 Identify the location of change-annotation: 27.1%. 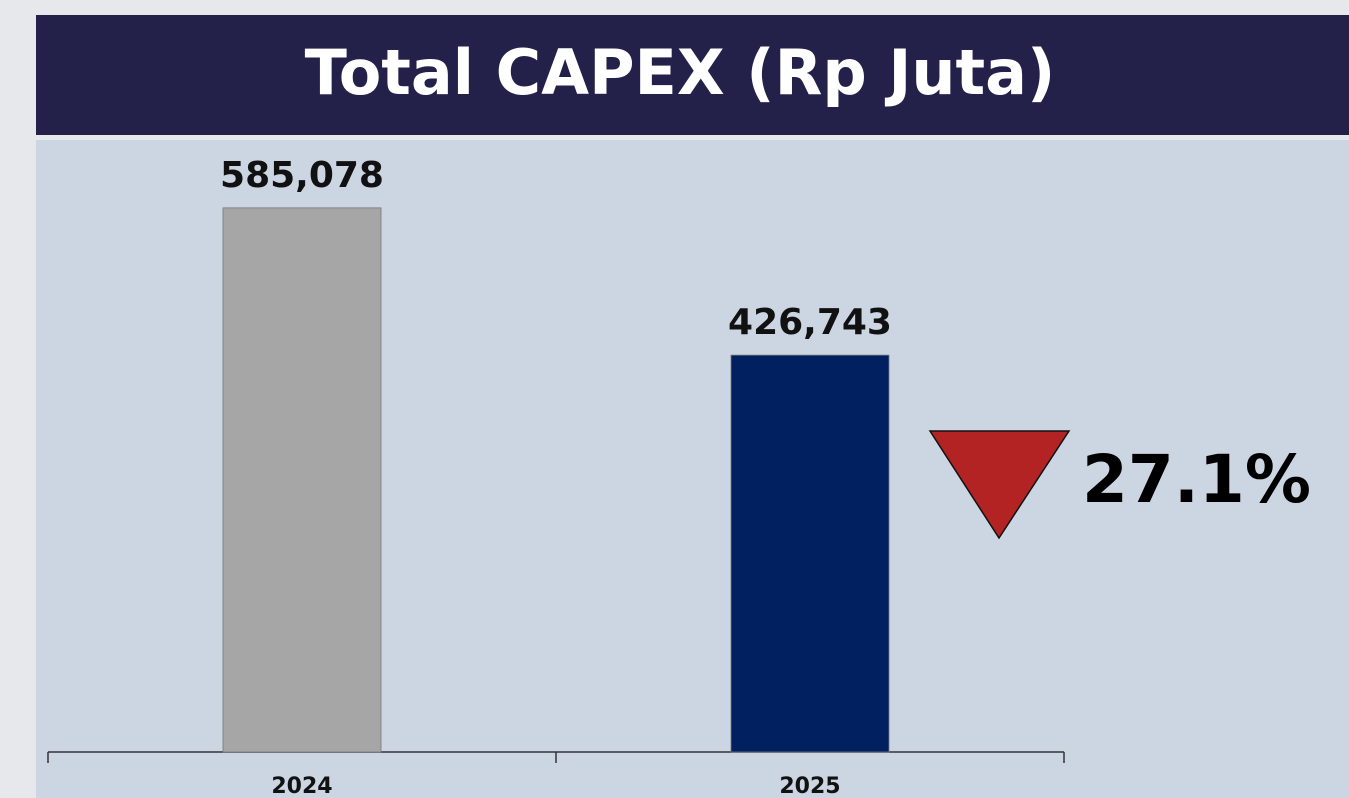
(1196, 479).